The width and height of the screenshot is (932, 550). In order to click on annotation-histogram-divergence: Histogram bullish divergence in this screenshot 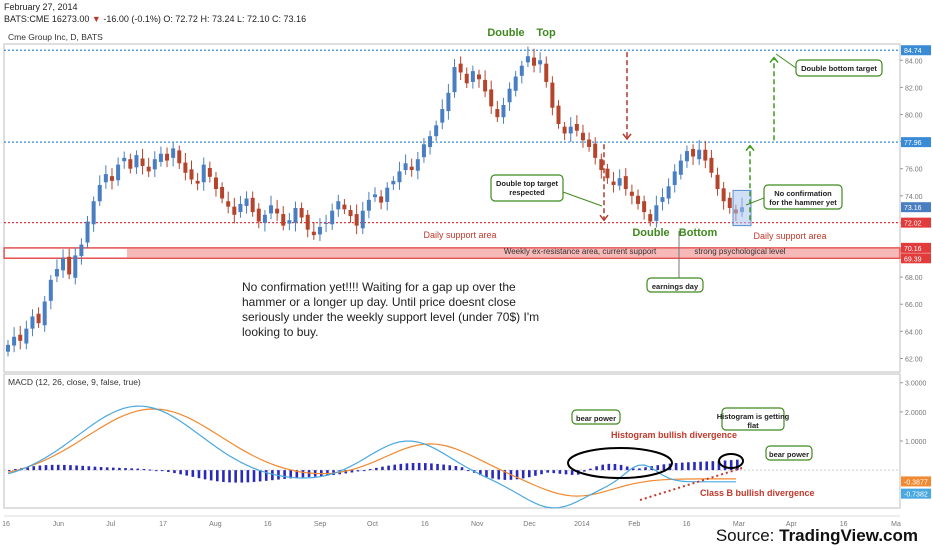, I will do `click(674, 435)`.